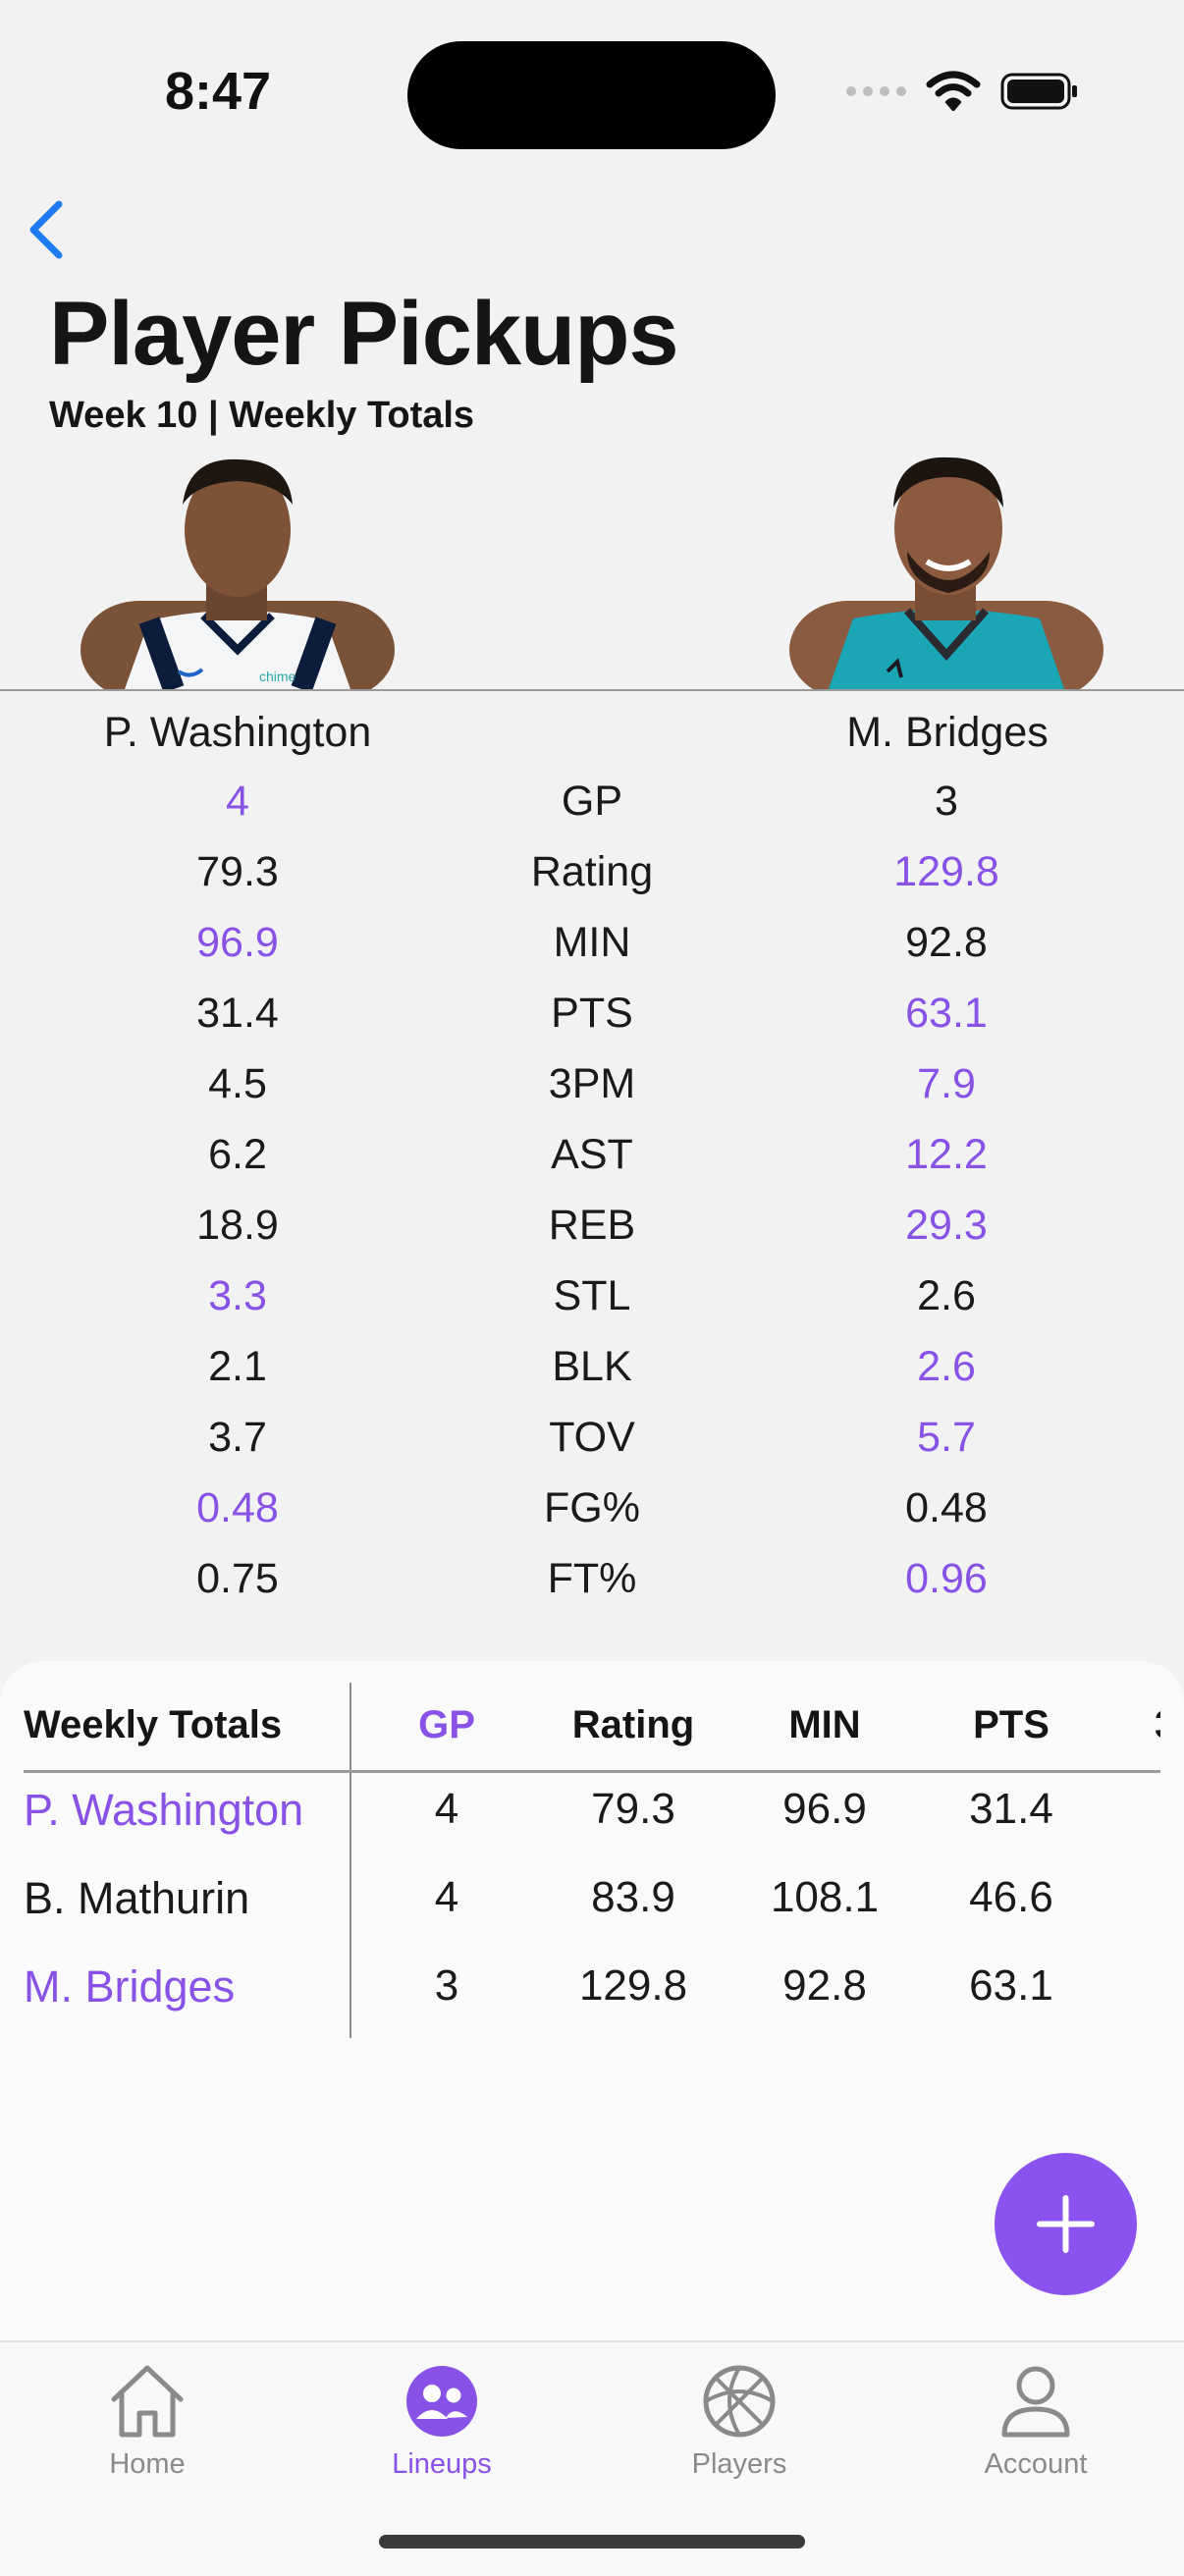 This screenshot has height=2576, width=1184. I want to click on stat-row: 0.75 FT% 0.96, so click(592, 1586).